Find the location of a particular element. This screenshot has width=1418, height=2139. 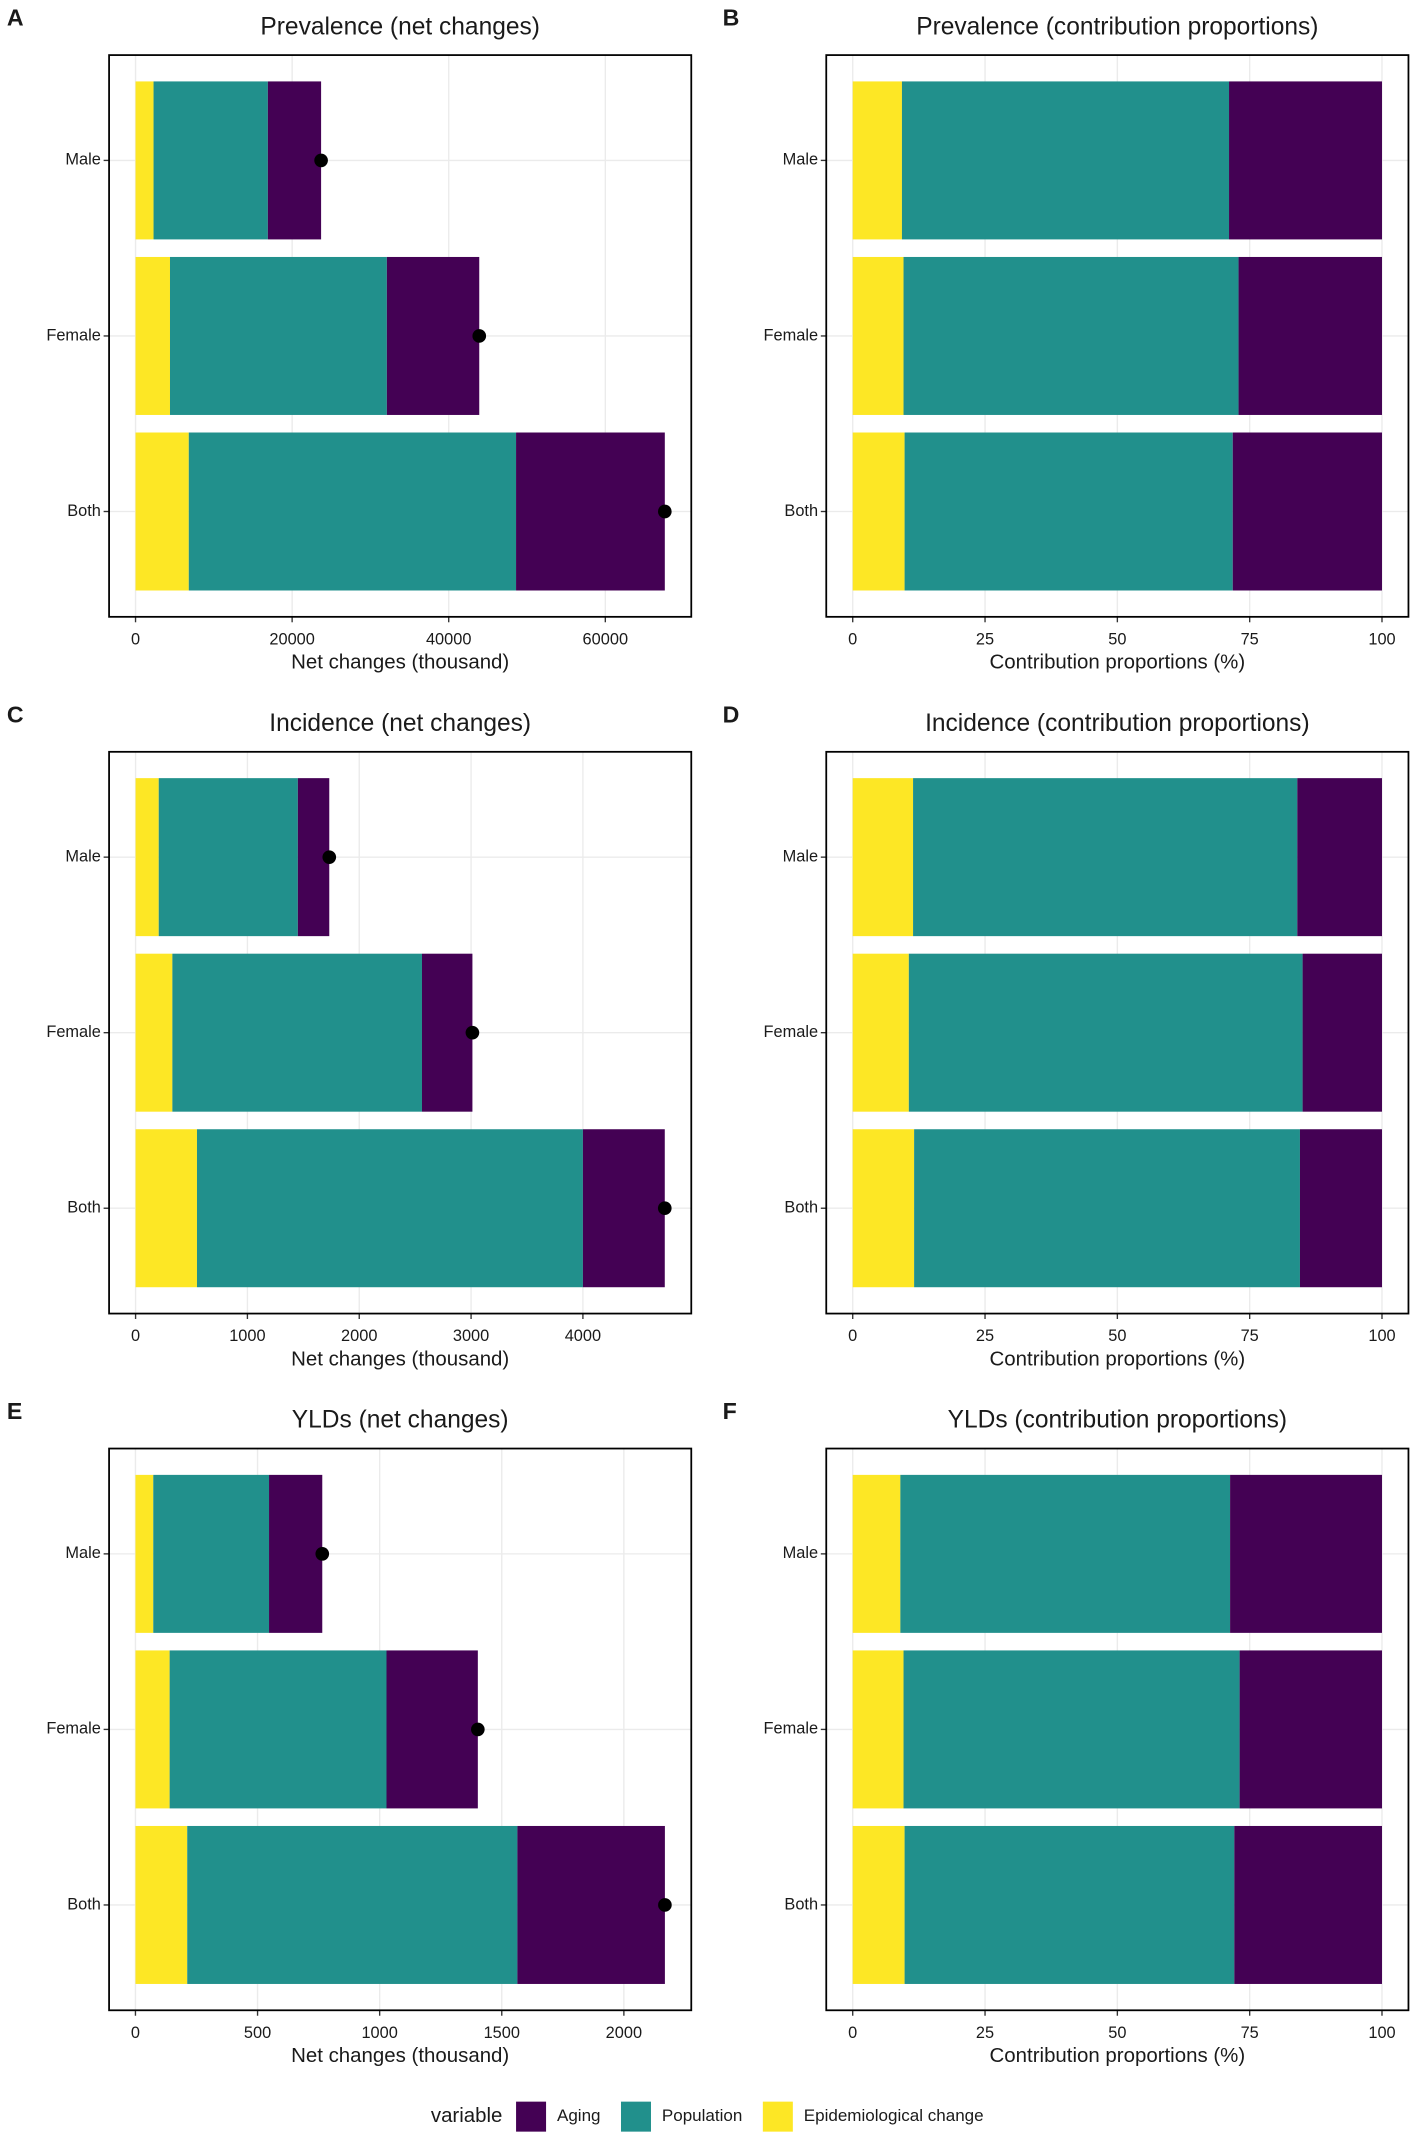

x-tick-label: 75 is located at coordinates (1250, 639).